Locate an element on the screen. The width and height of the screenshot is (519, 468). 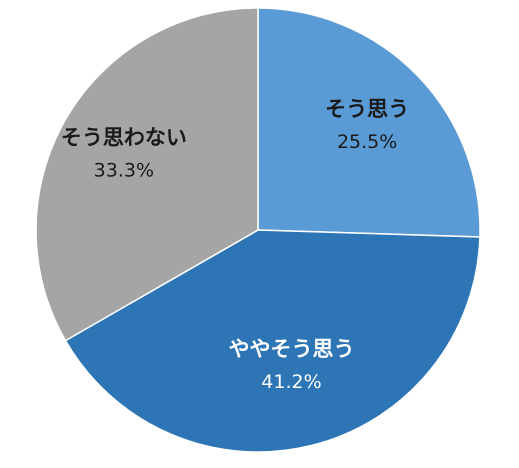
slice-percent-2: 33.3% is located at coordinates (124, 170).